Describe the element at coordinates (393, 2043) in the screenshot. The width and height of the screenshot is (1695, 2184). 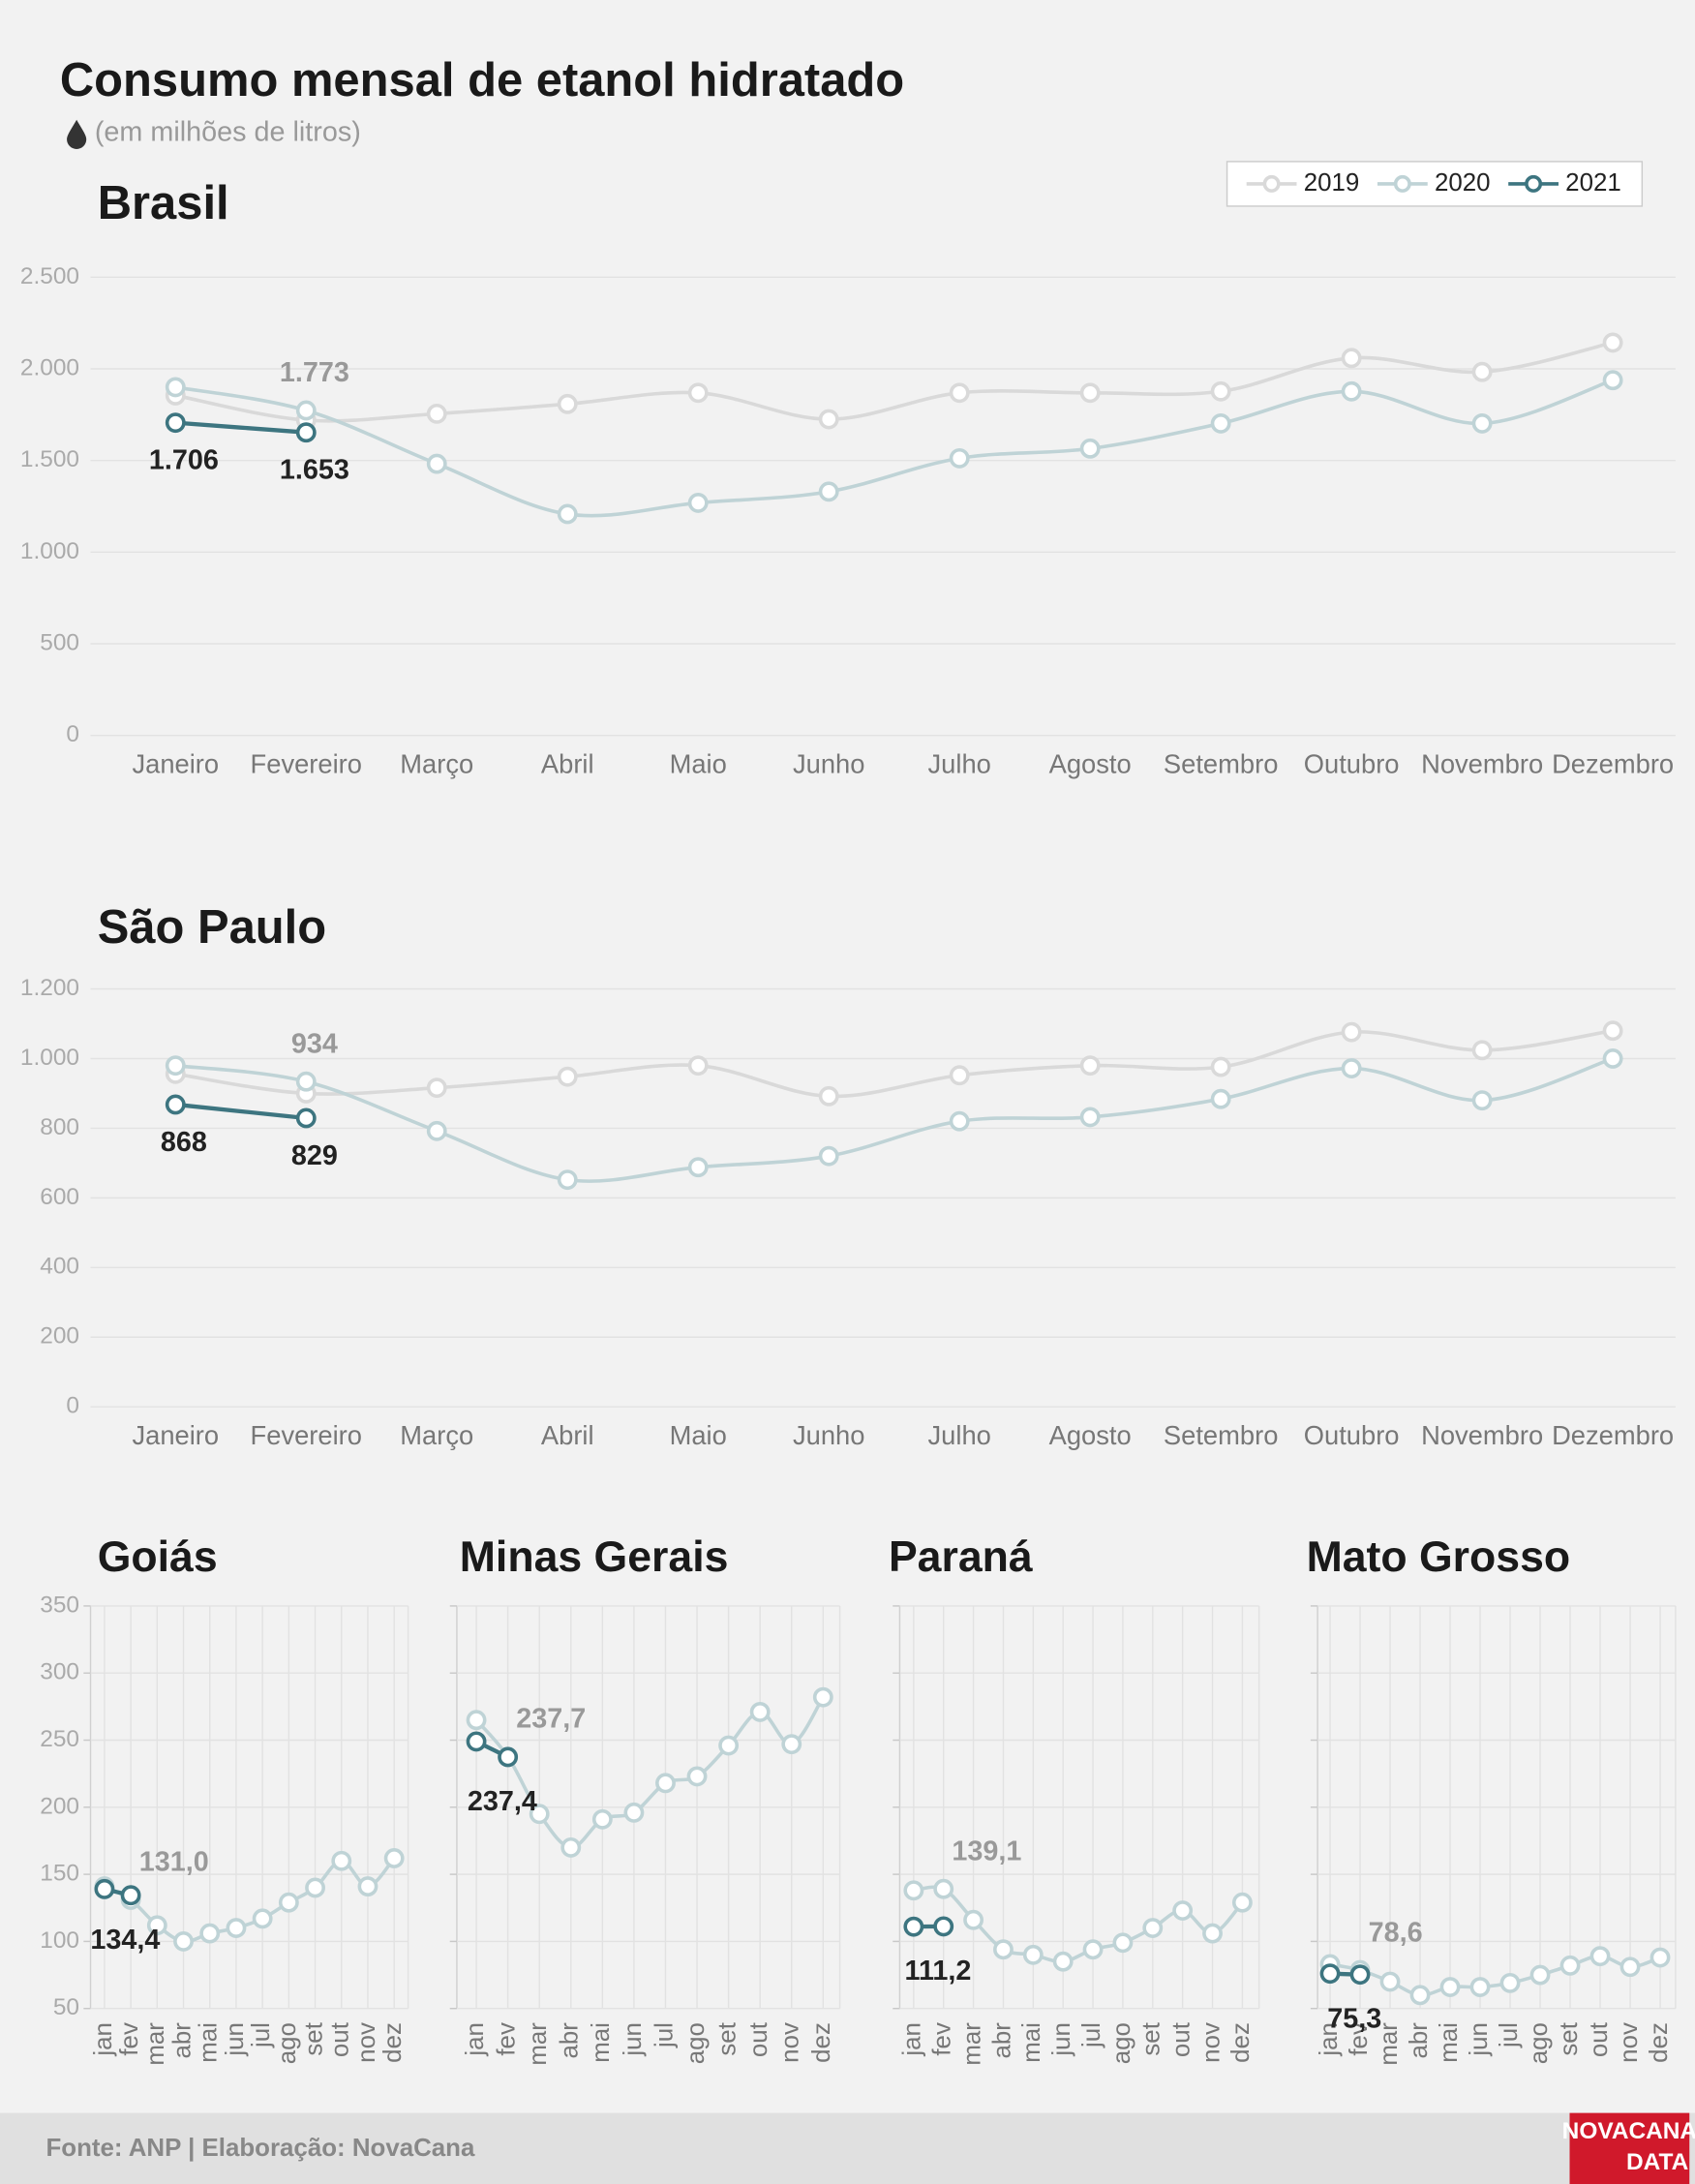
I see `x-tick-label: dez` at that location.